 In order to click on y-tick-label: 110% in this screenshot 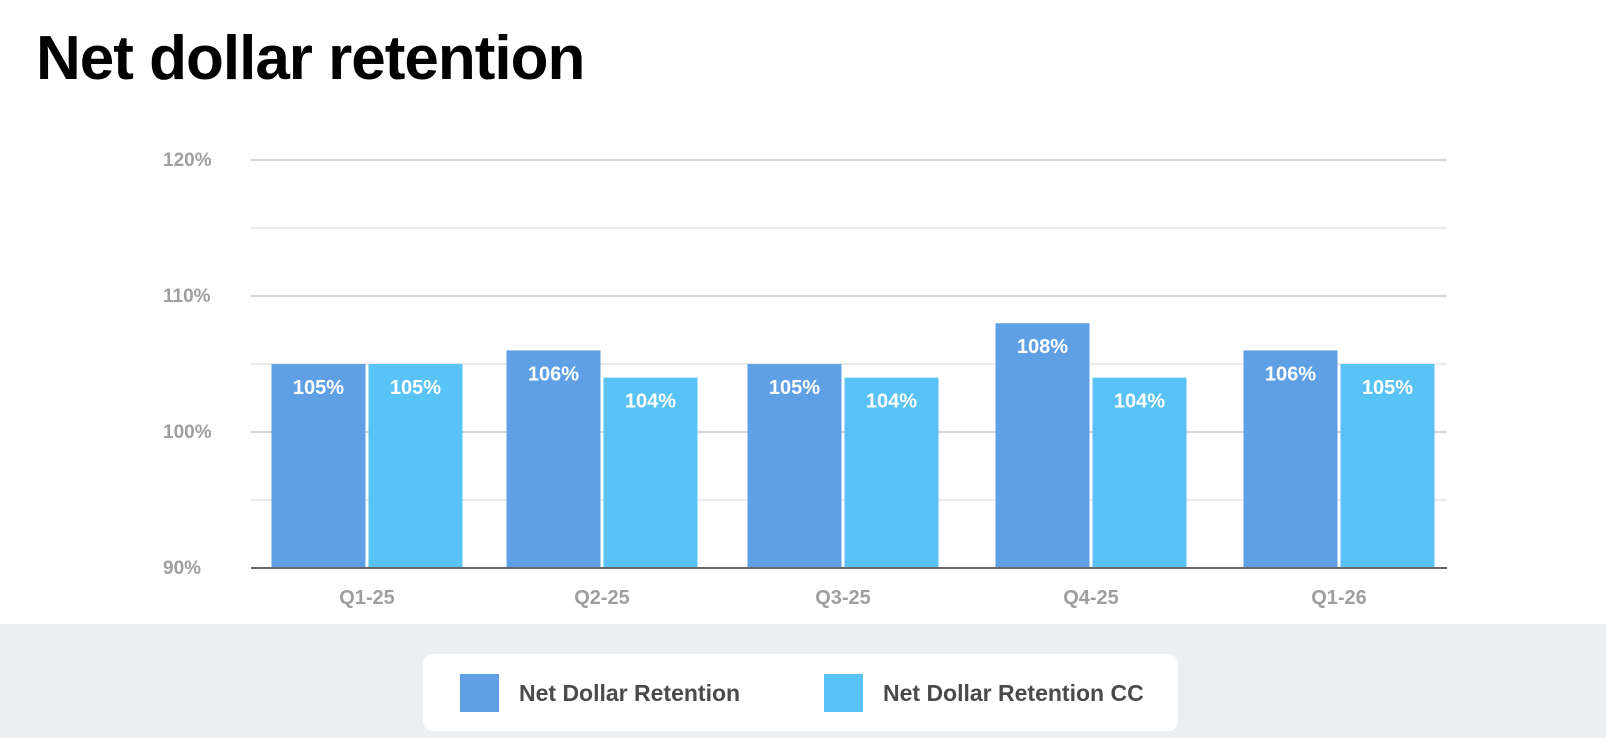, I will do `click(187, 296)`.